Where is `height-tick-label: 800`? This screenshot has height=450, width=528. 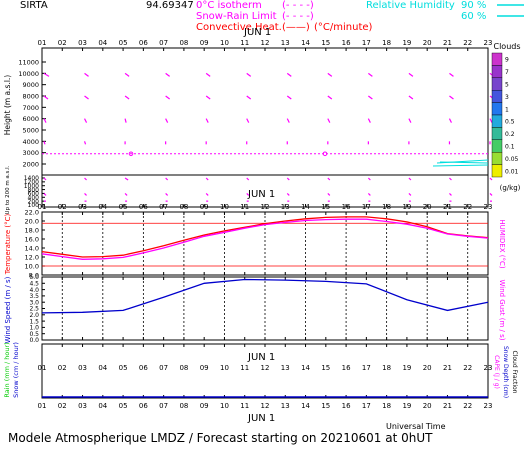
height-tick-label: 800 is located at coordinates (34, 190).